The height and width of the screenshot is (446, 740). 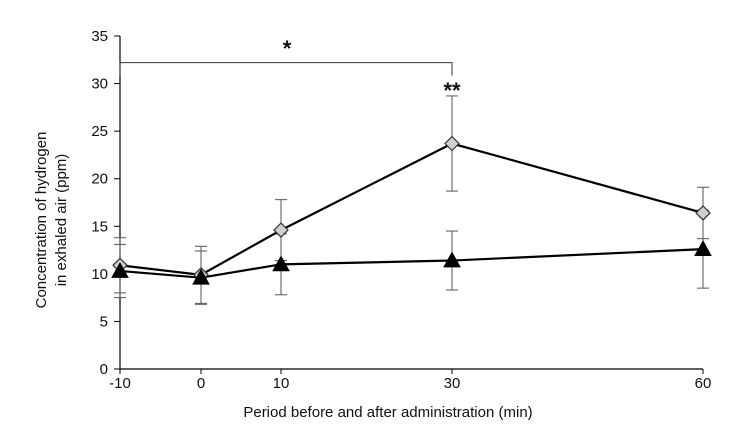 What do you see at coordinates (411, 263) in the screenshot?
I see `series-line-triangle` at bounding box center [411, 263].